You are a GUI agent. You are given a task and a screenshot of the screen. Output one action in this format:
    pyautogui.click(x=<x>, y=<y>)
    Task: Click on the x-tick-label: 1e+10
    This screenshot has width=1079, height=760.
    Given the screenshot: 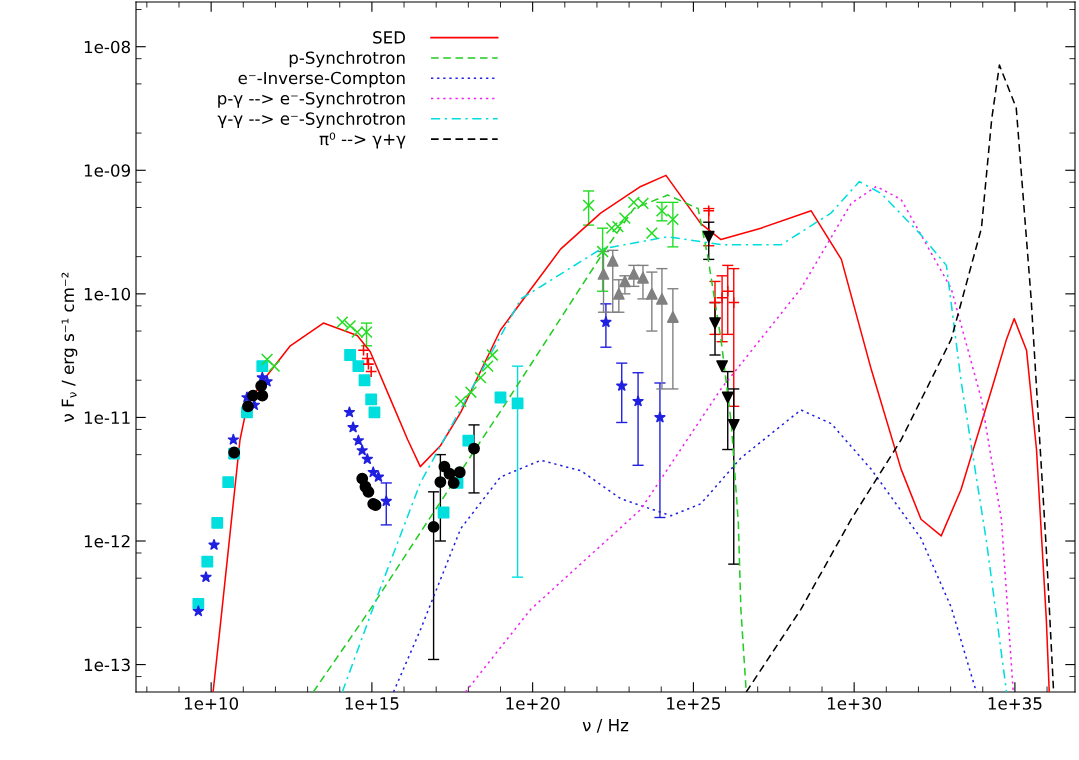 What is the action you would take?
    pyautogui.click(x=211, y=703)
    